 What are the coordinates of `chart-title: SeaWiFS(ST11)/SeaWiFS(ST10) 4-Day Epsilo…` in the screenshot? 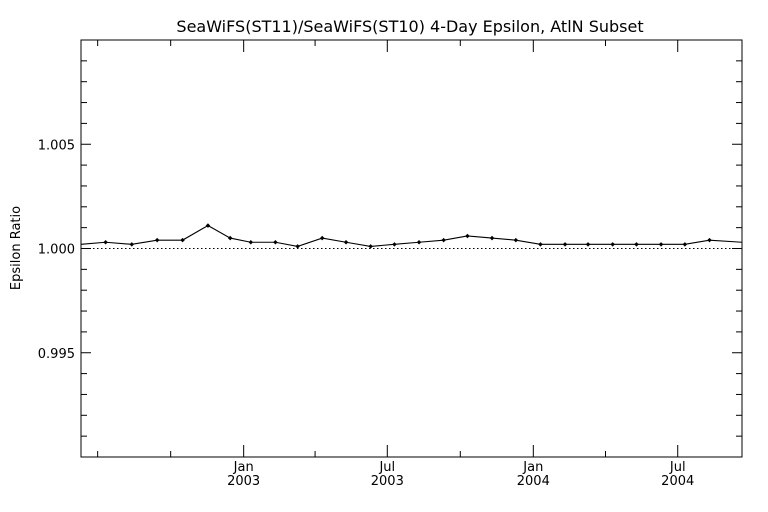 It's located at (409, 26).